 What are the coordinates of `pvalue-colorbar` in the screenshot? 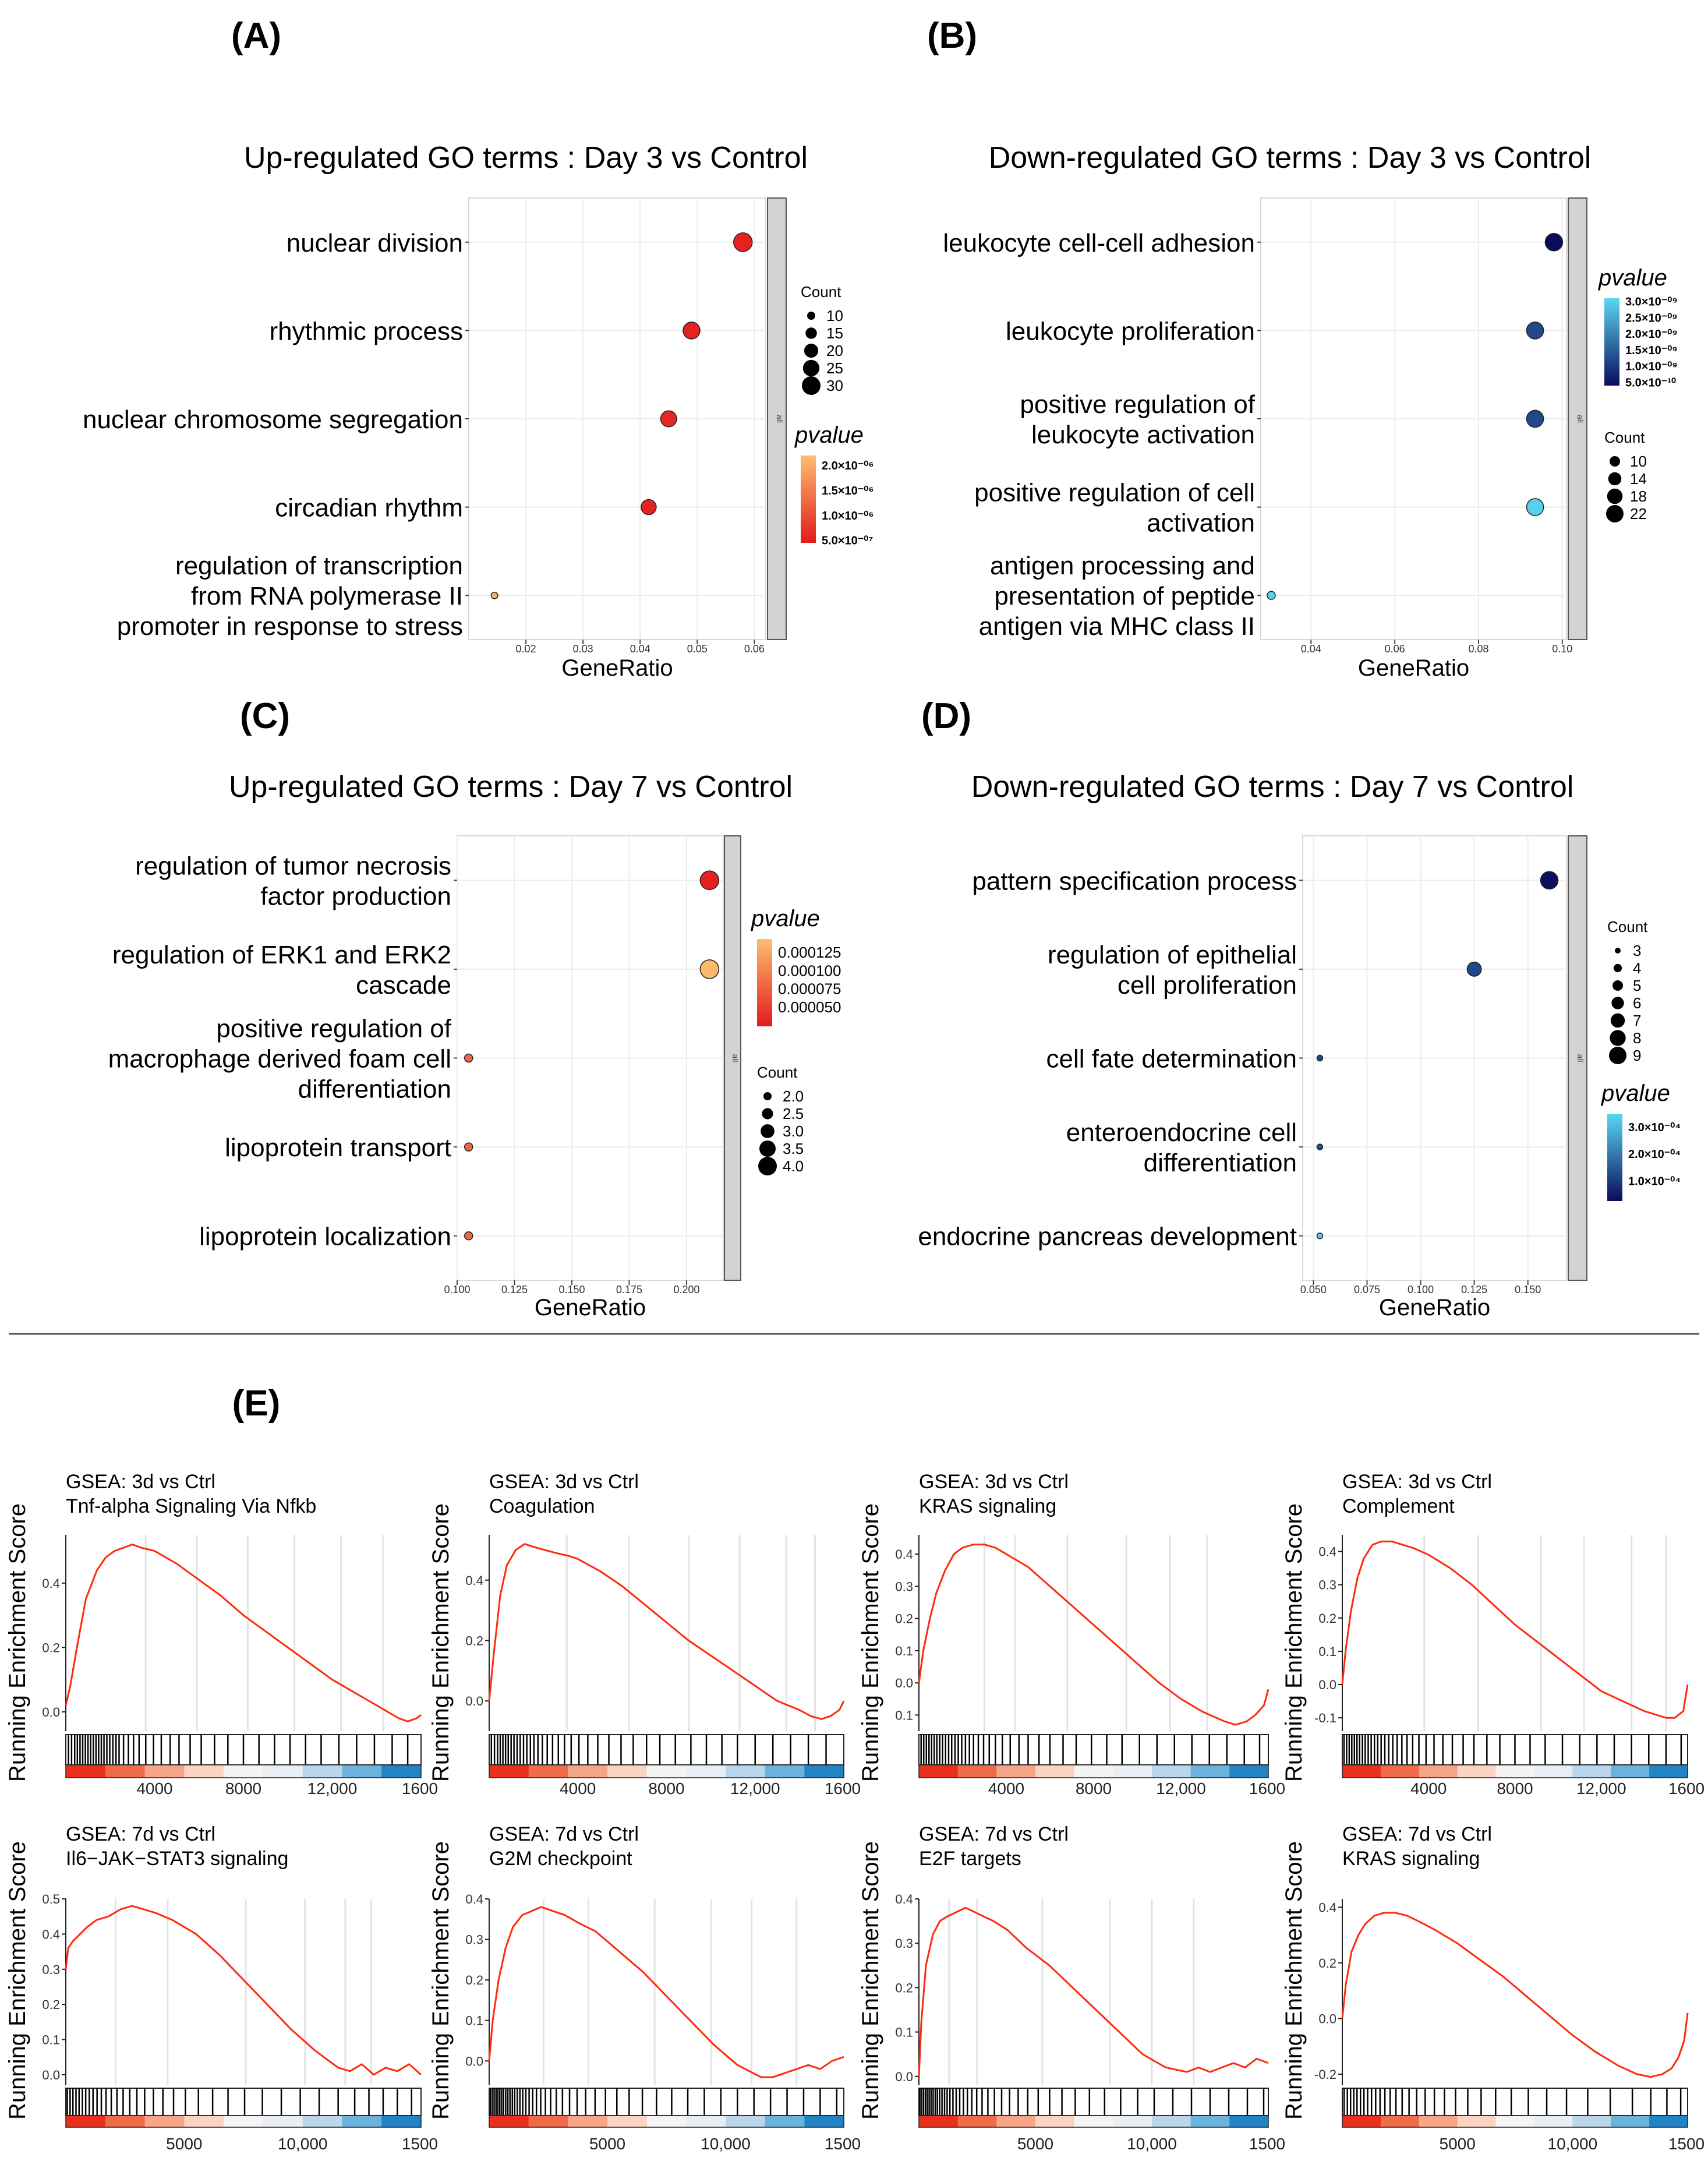 It's located at (808, 499).